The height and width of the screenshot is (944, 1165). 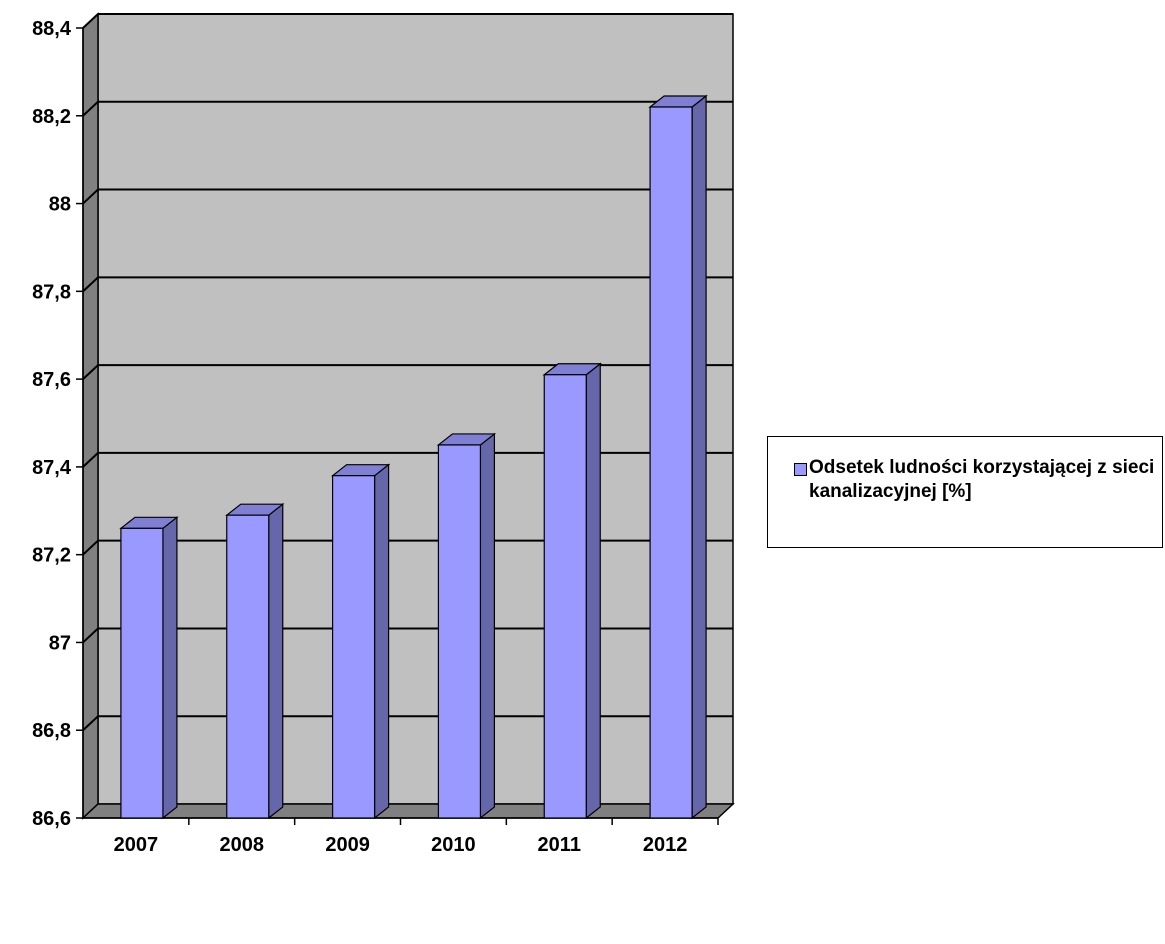 What do you see at coordinates (60, 643) in the screenshot?
I see `y-tick-label: 87` at bounding box center [60, 643].